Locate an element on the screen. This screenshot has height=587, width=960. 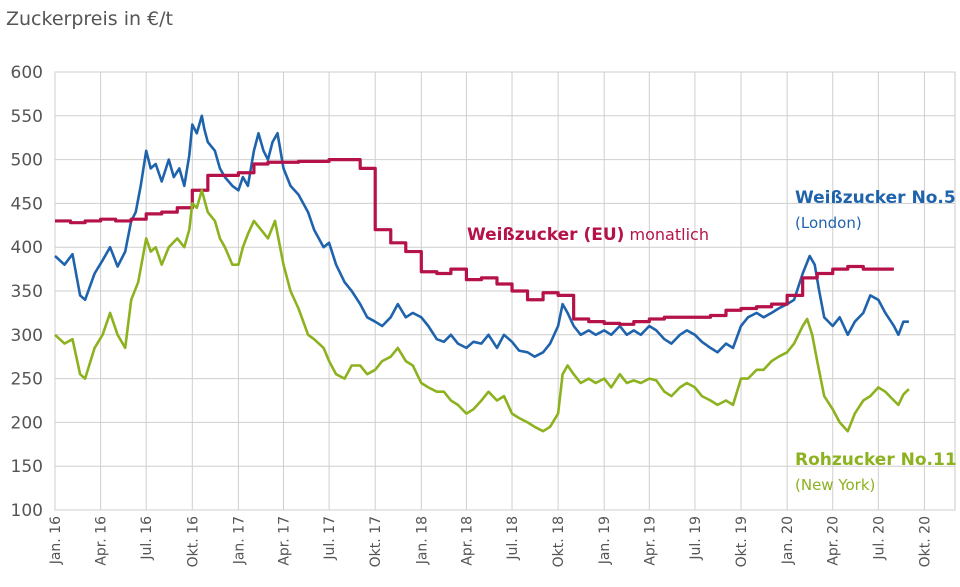
y-tick-label: 250 is located at coordinates (27, 380).